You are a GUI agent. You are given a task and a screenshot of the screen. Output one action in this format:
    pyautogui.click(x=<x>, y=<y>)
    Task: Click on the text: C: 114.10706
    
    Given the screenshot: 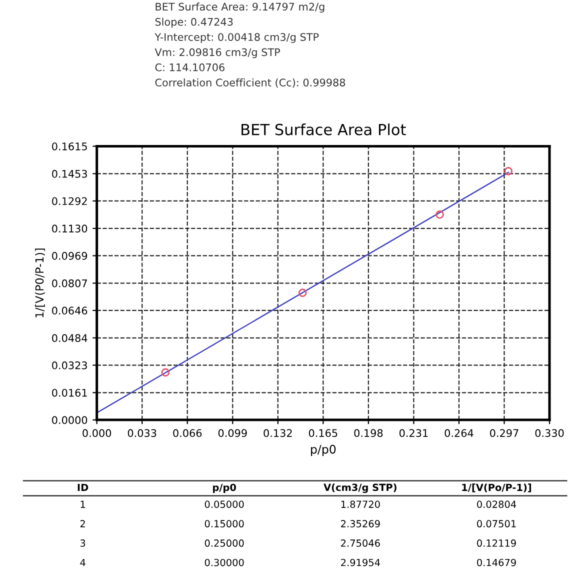 What is the action you would take?
    pyautogui.click(x=189, y=67)
    